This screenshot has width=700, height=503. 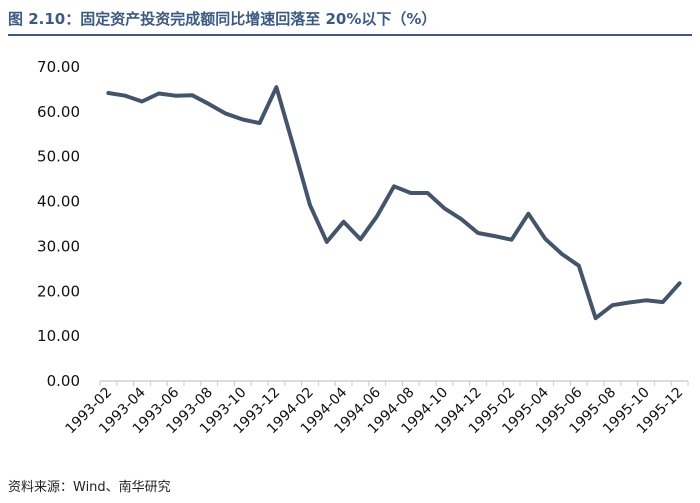 I want to click on y-tick-label: 20.00, so click(x=58, y=291).